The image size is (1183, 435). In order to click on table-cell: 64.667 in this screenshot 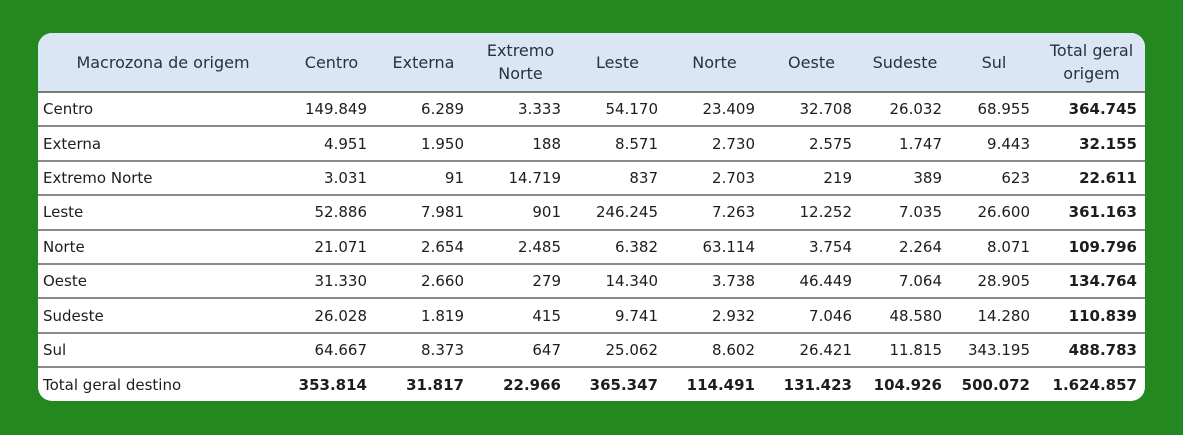, I will do `click(341, 349)`.